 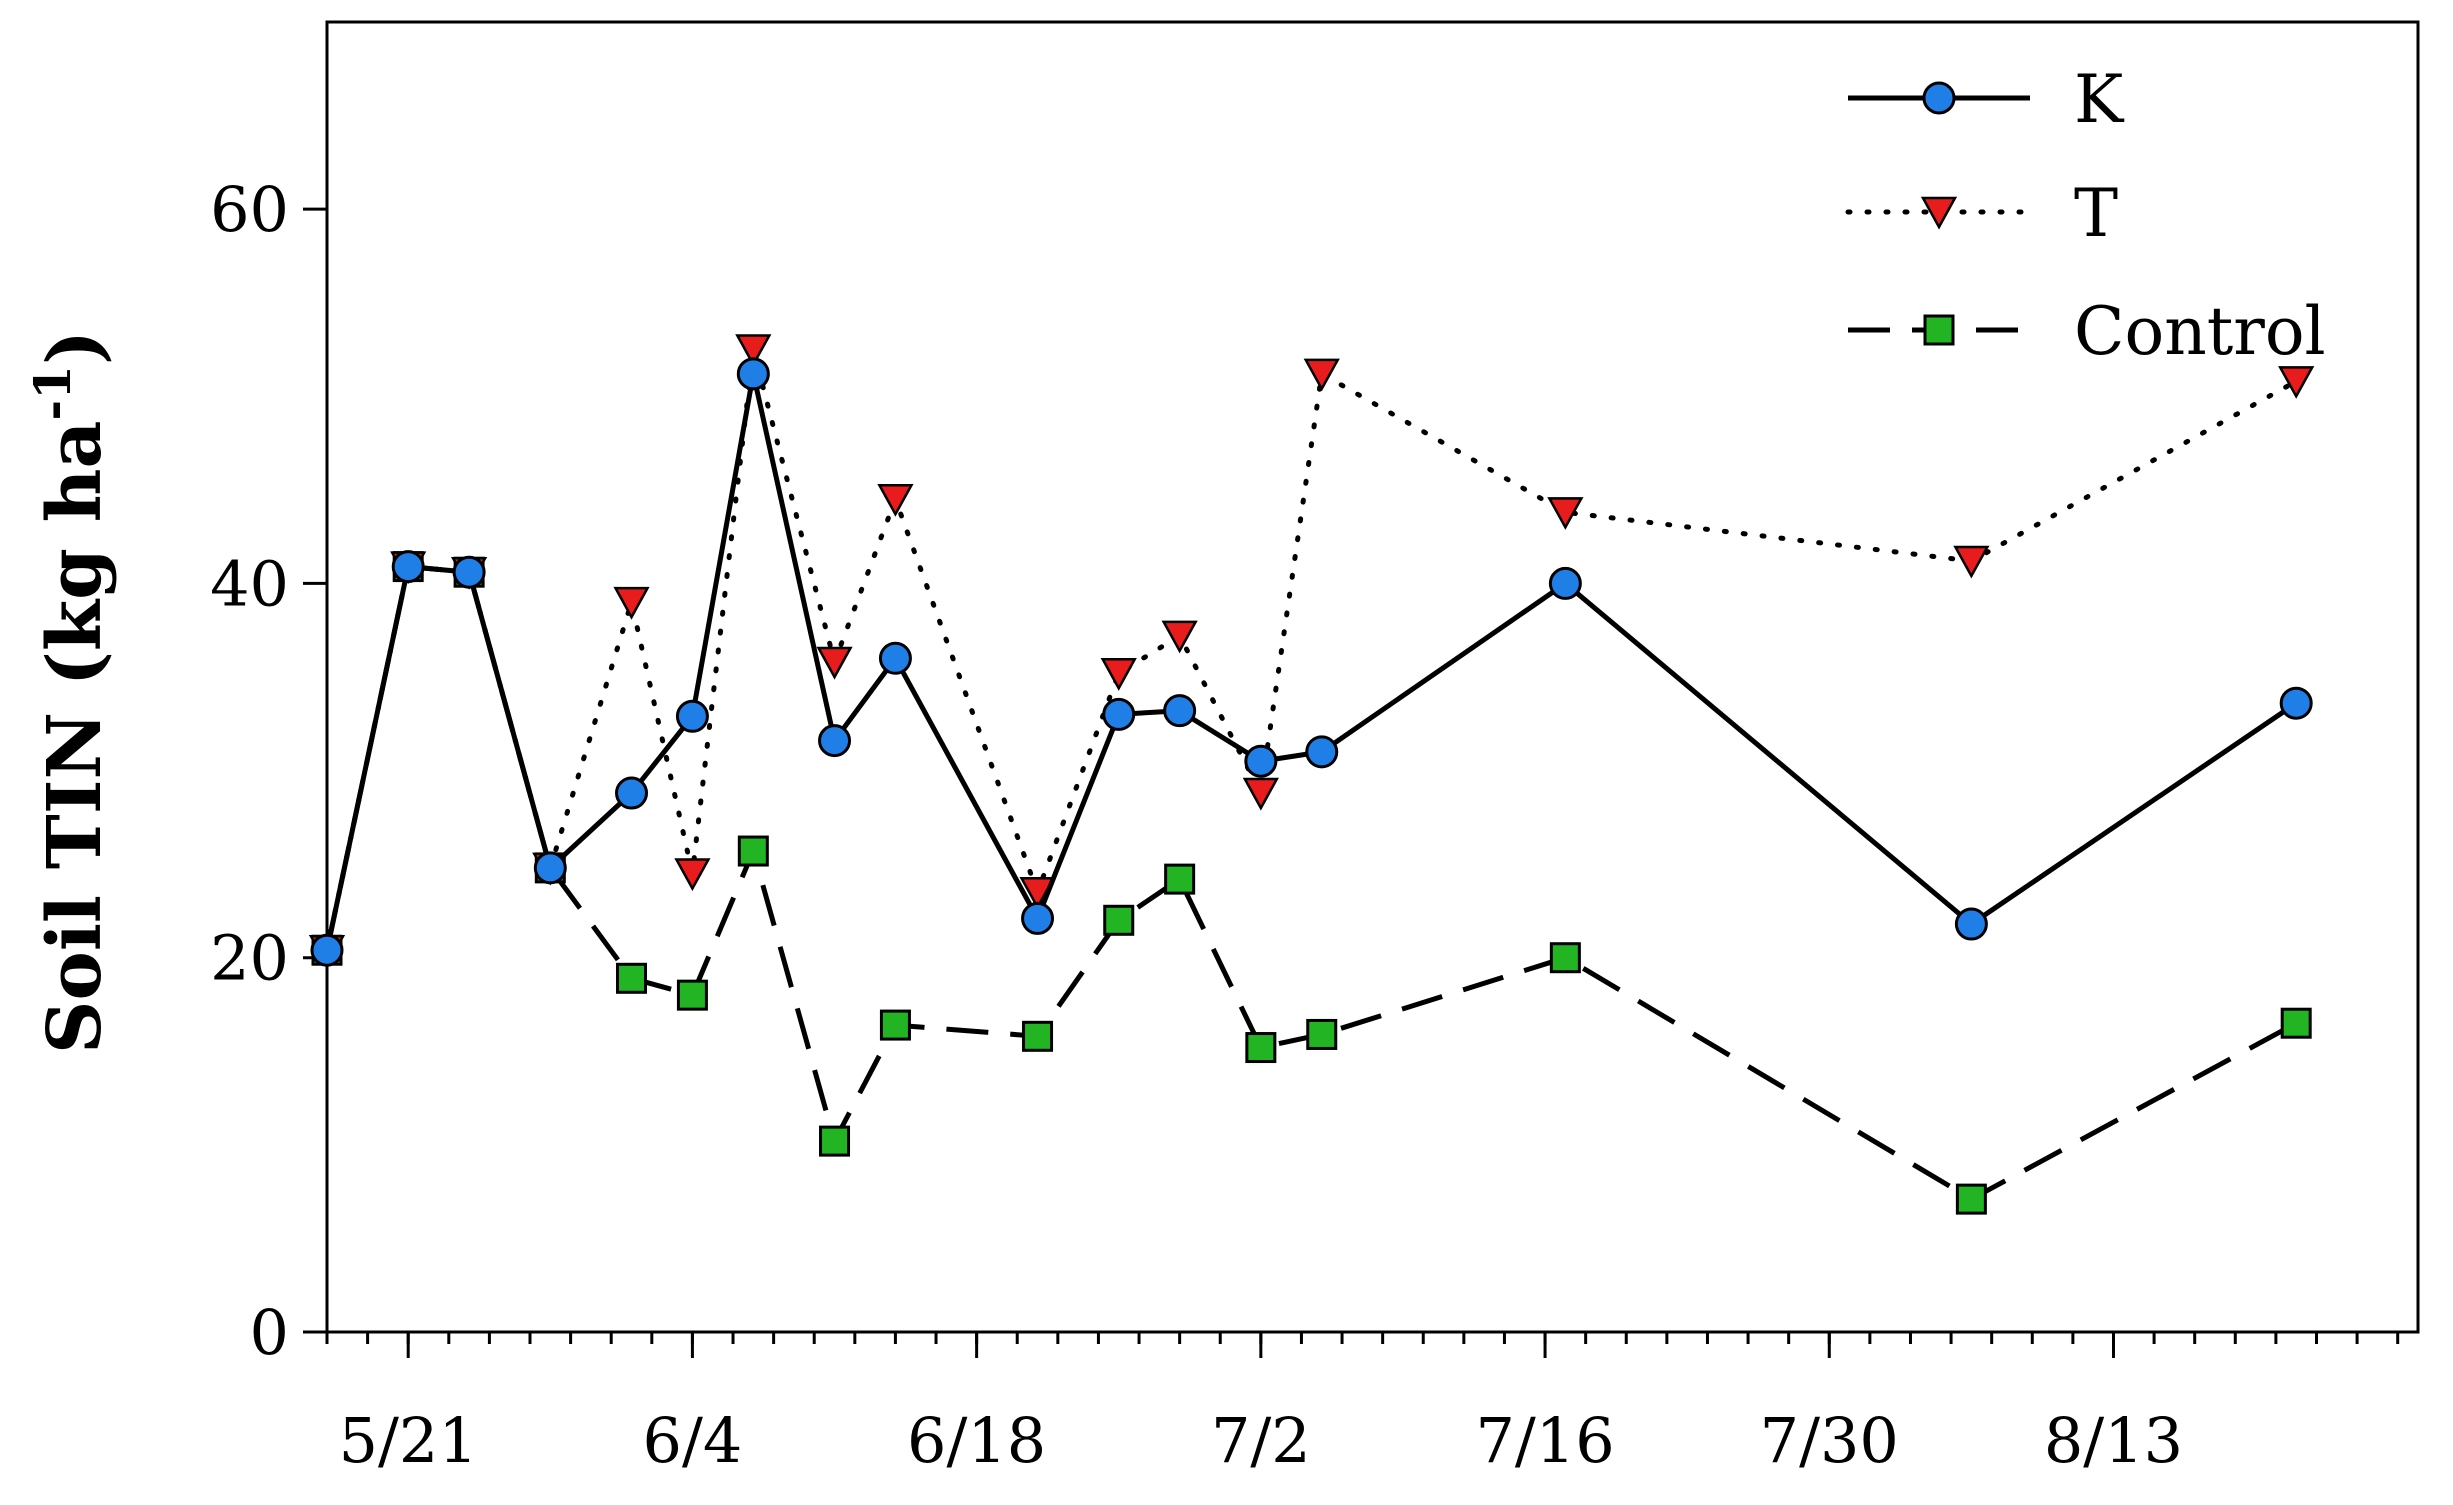 I want to click on legend: KT Control, so click(x=2085, y=215).